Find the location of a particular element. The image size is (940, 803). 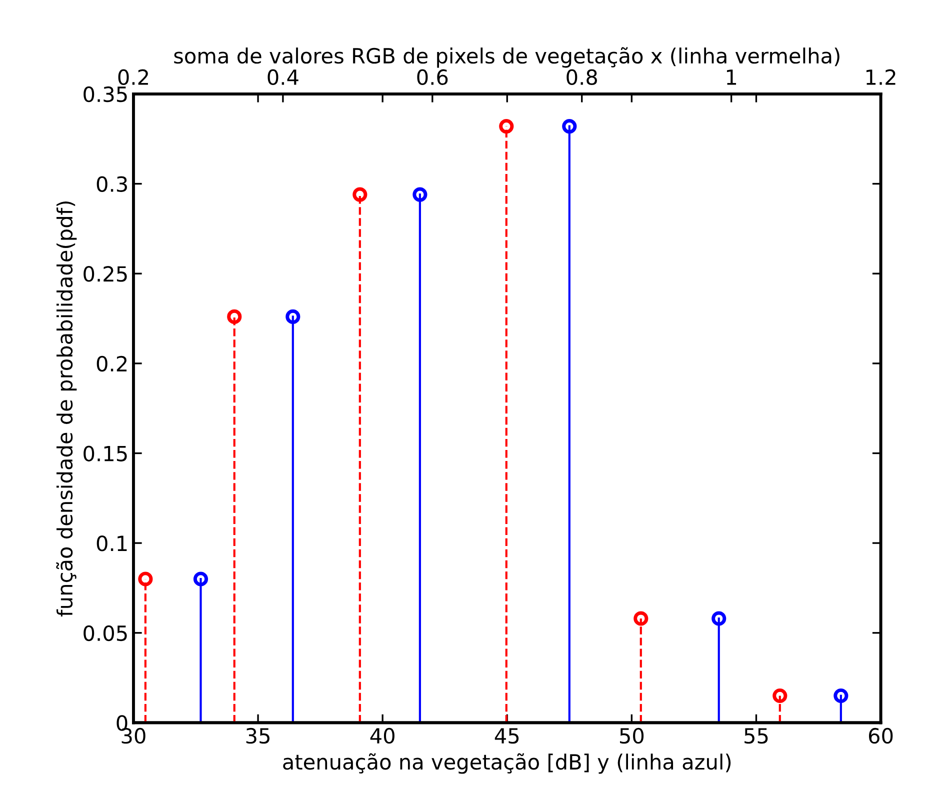

y-tick-label: 0.2 is located at coordinates (111, 364).